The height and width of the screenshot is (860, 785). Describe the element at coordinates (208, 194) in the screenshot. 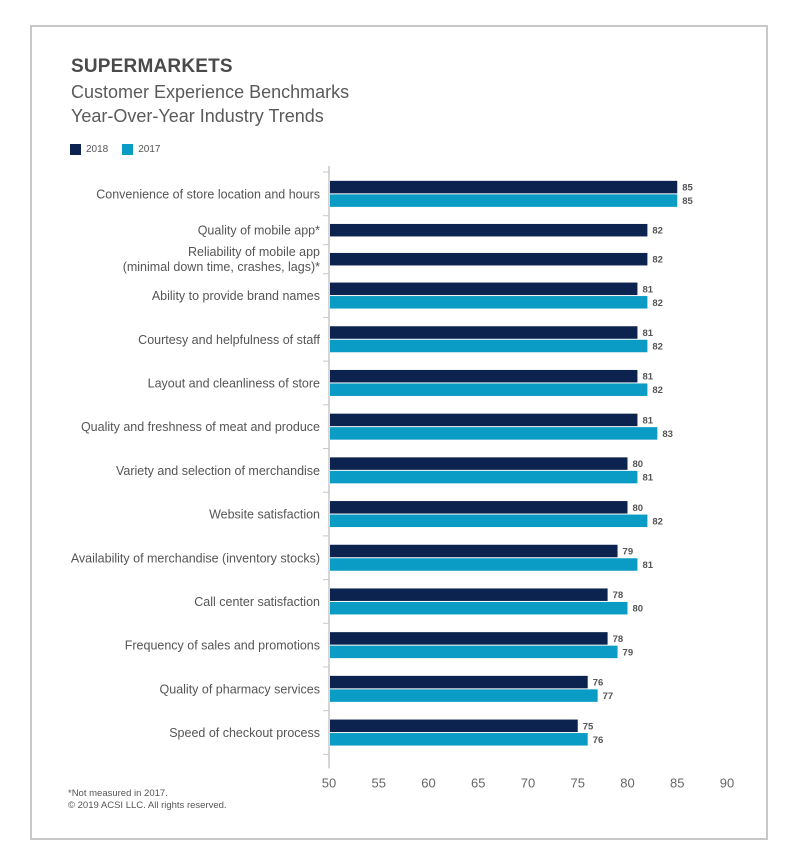

I see `category-label: Convenience of store location and hours` at that location.